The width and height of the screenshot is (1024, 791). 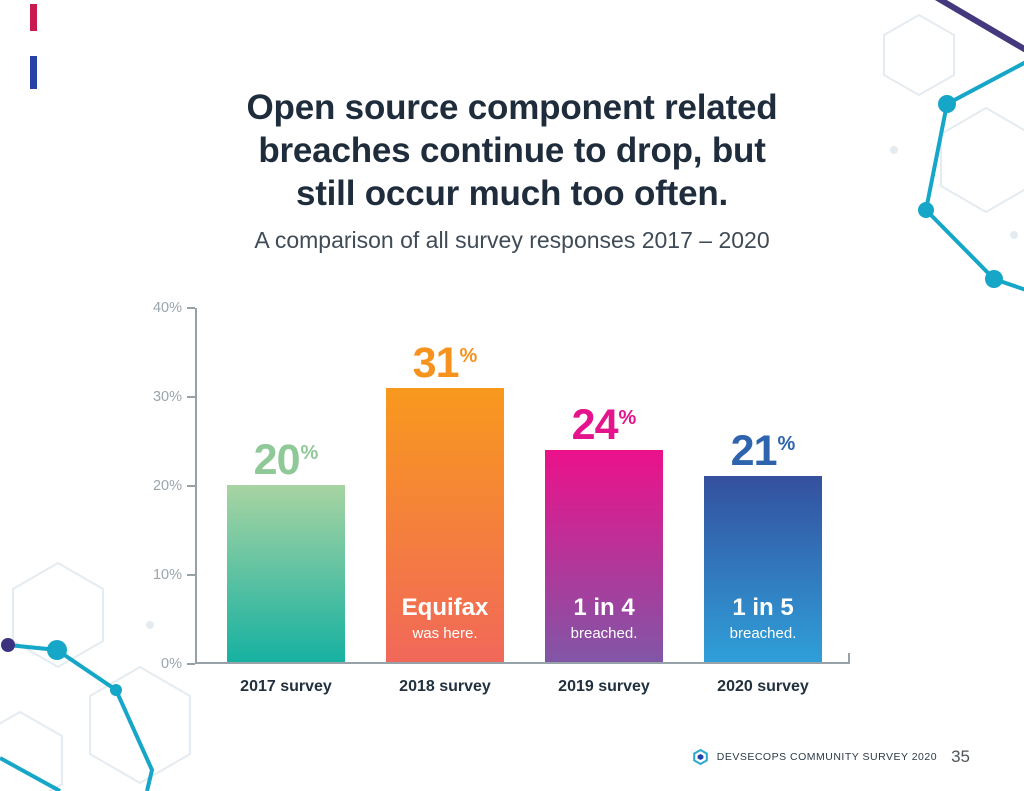 I want to click on y-tick-10: 10%, so click(x=174, y=575).